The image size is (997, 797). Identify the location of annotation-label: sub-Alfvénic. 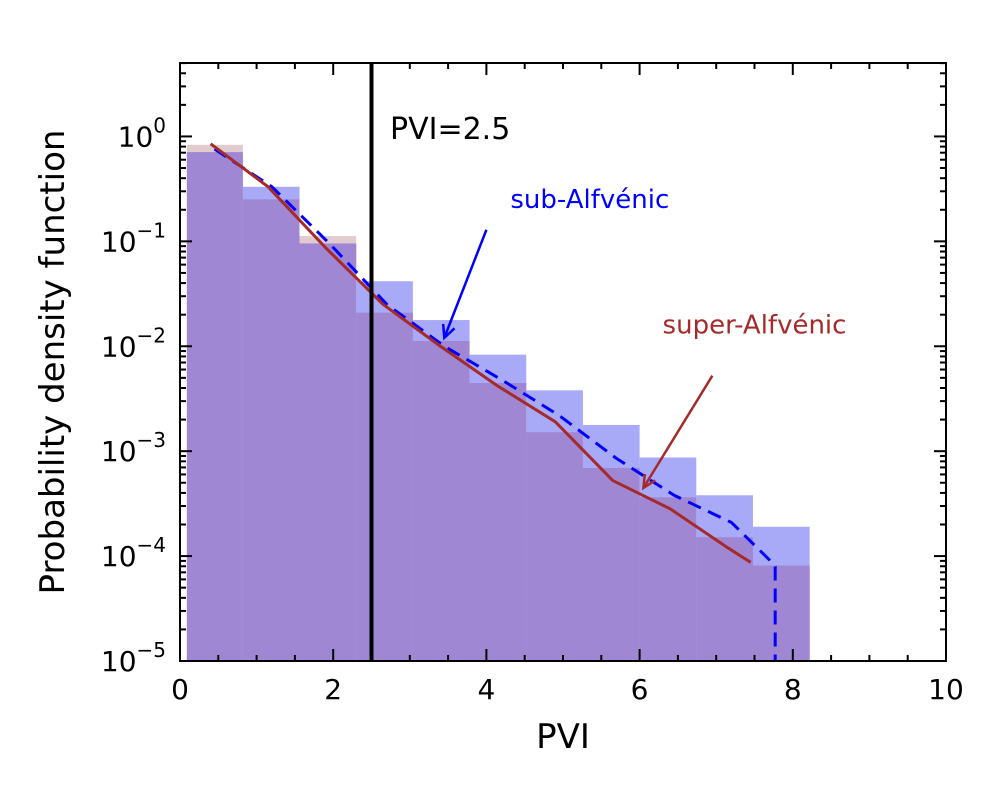
(589, 200).